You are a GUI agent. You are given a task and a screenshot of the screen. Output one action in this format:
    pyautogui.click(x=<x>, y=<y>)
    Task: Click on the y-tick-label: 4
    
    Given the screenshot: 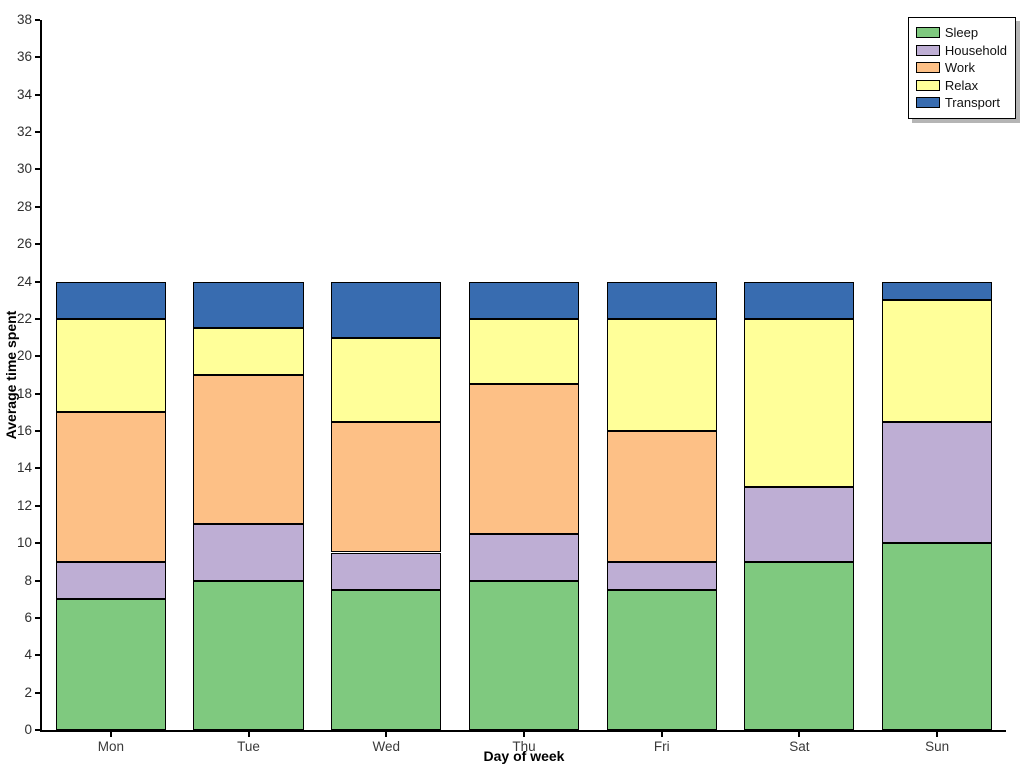 What is the action you would take?
    pyautogui.click(x=28, y=655)
    